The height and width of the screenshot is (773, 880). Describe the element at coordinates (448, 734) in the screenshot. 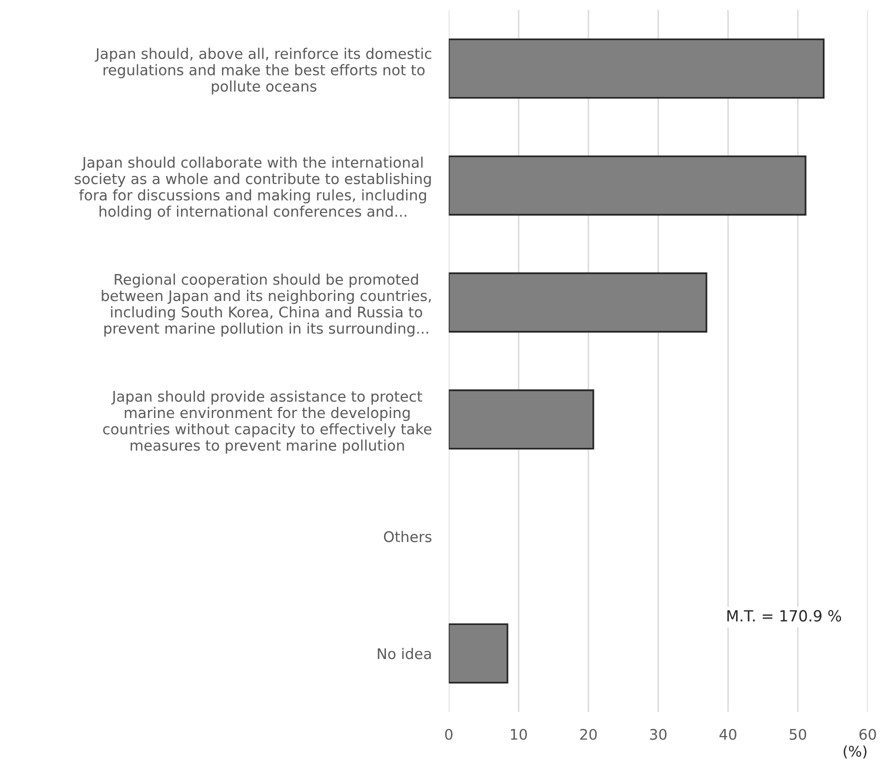

I see `x-tick-label: 0` at that location.